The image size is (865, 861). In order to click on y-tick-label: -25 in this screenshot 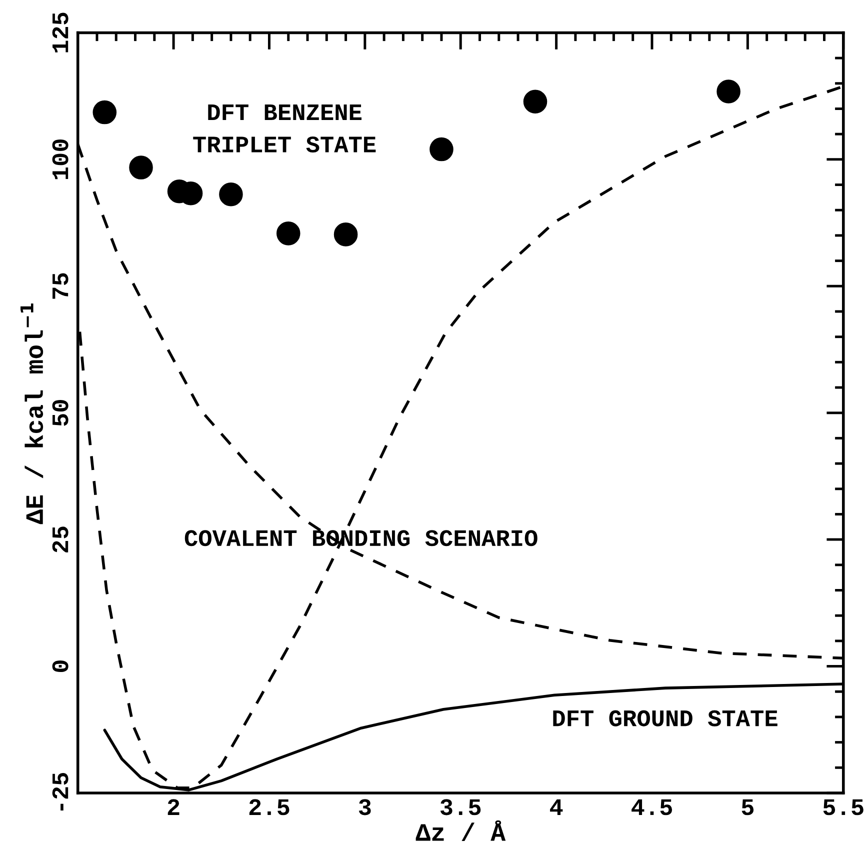, I will do `click(60, 791)`.